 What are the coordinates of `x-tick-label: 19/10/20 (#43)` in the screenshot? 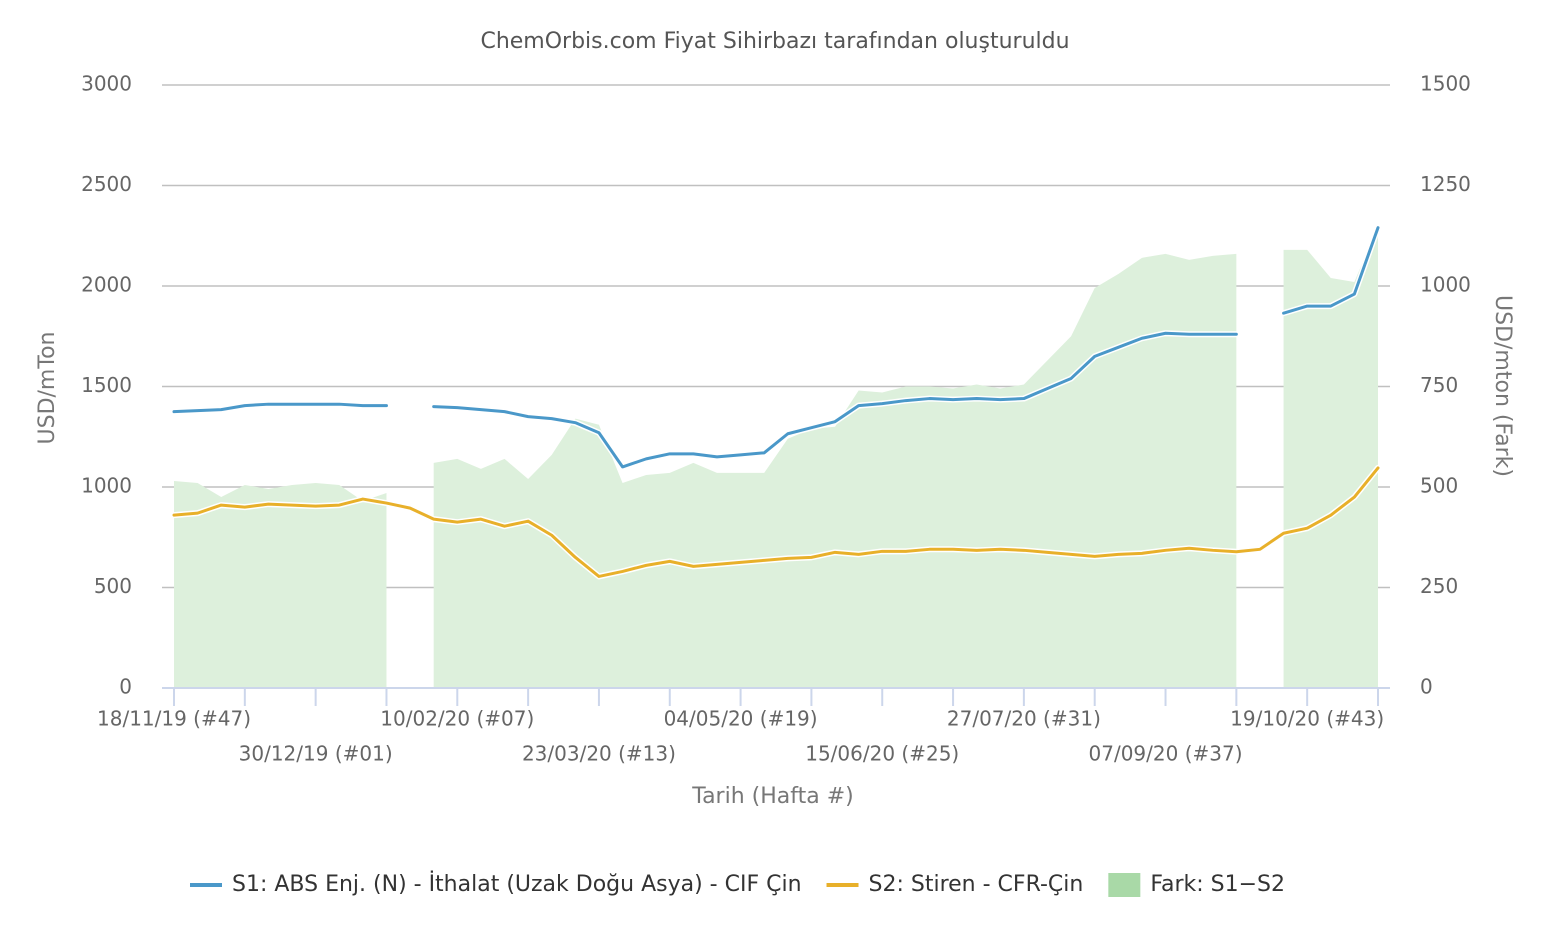 It's located at (1307, 719).